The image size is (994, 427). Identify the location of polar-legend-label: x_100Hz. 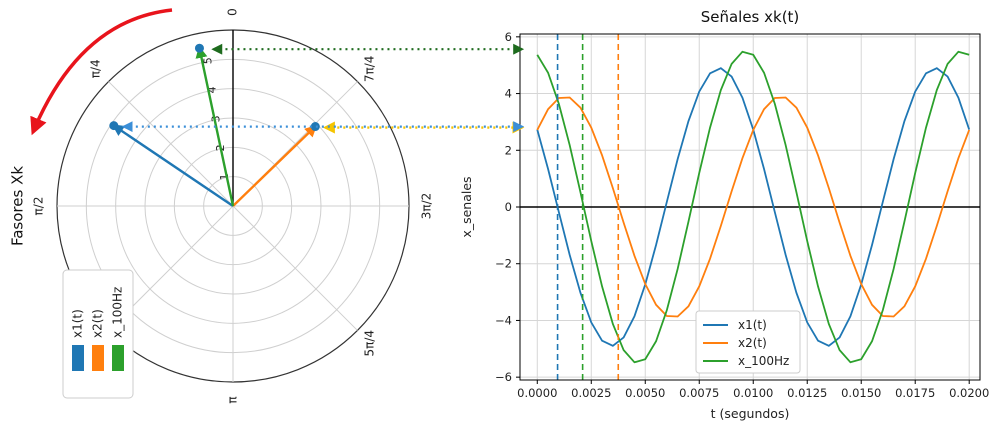
(118, 312).